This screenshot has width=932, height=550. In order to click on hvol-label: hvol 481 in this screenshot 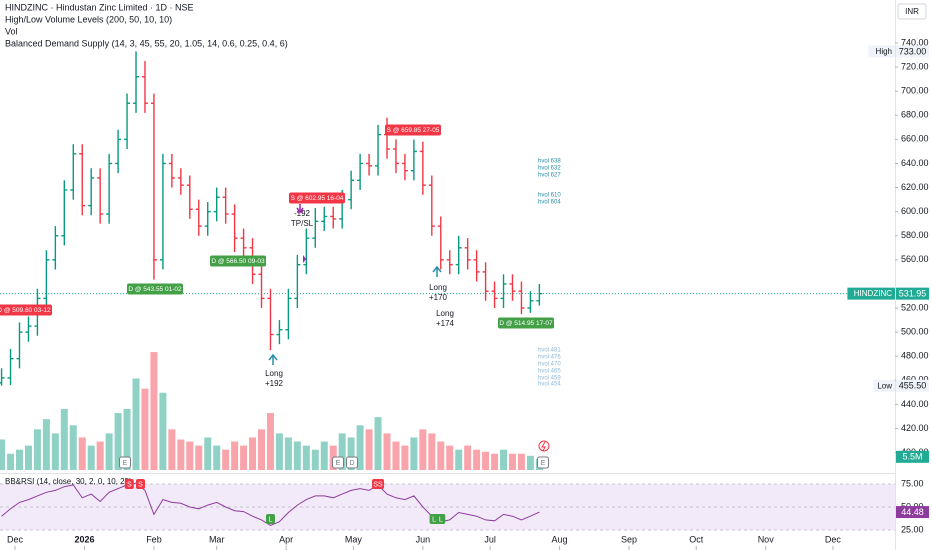, I will do `click(549, 351)`.